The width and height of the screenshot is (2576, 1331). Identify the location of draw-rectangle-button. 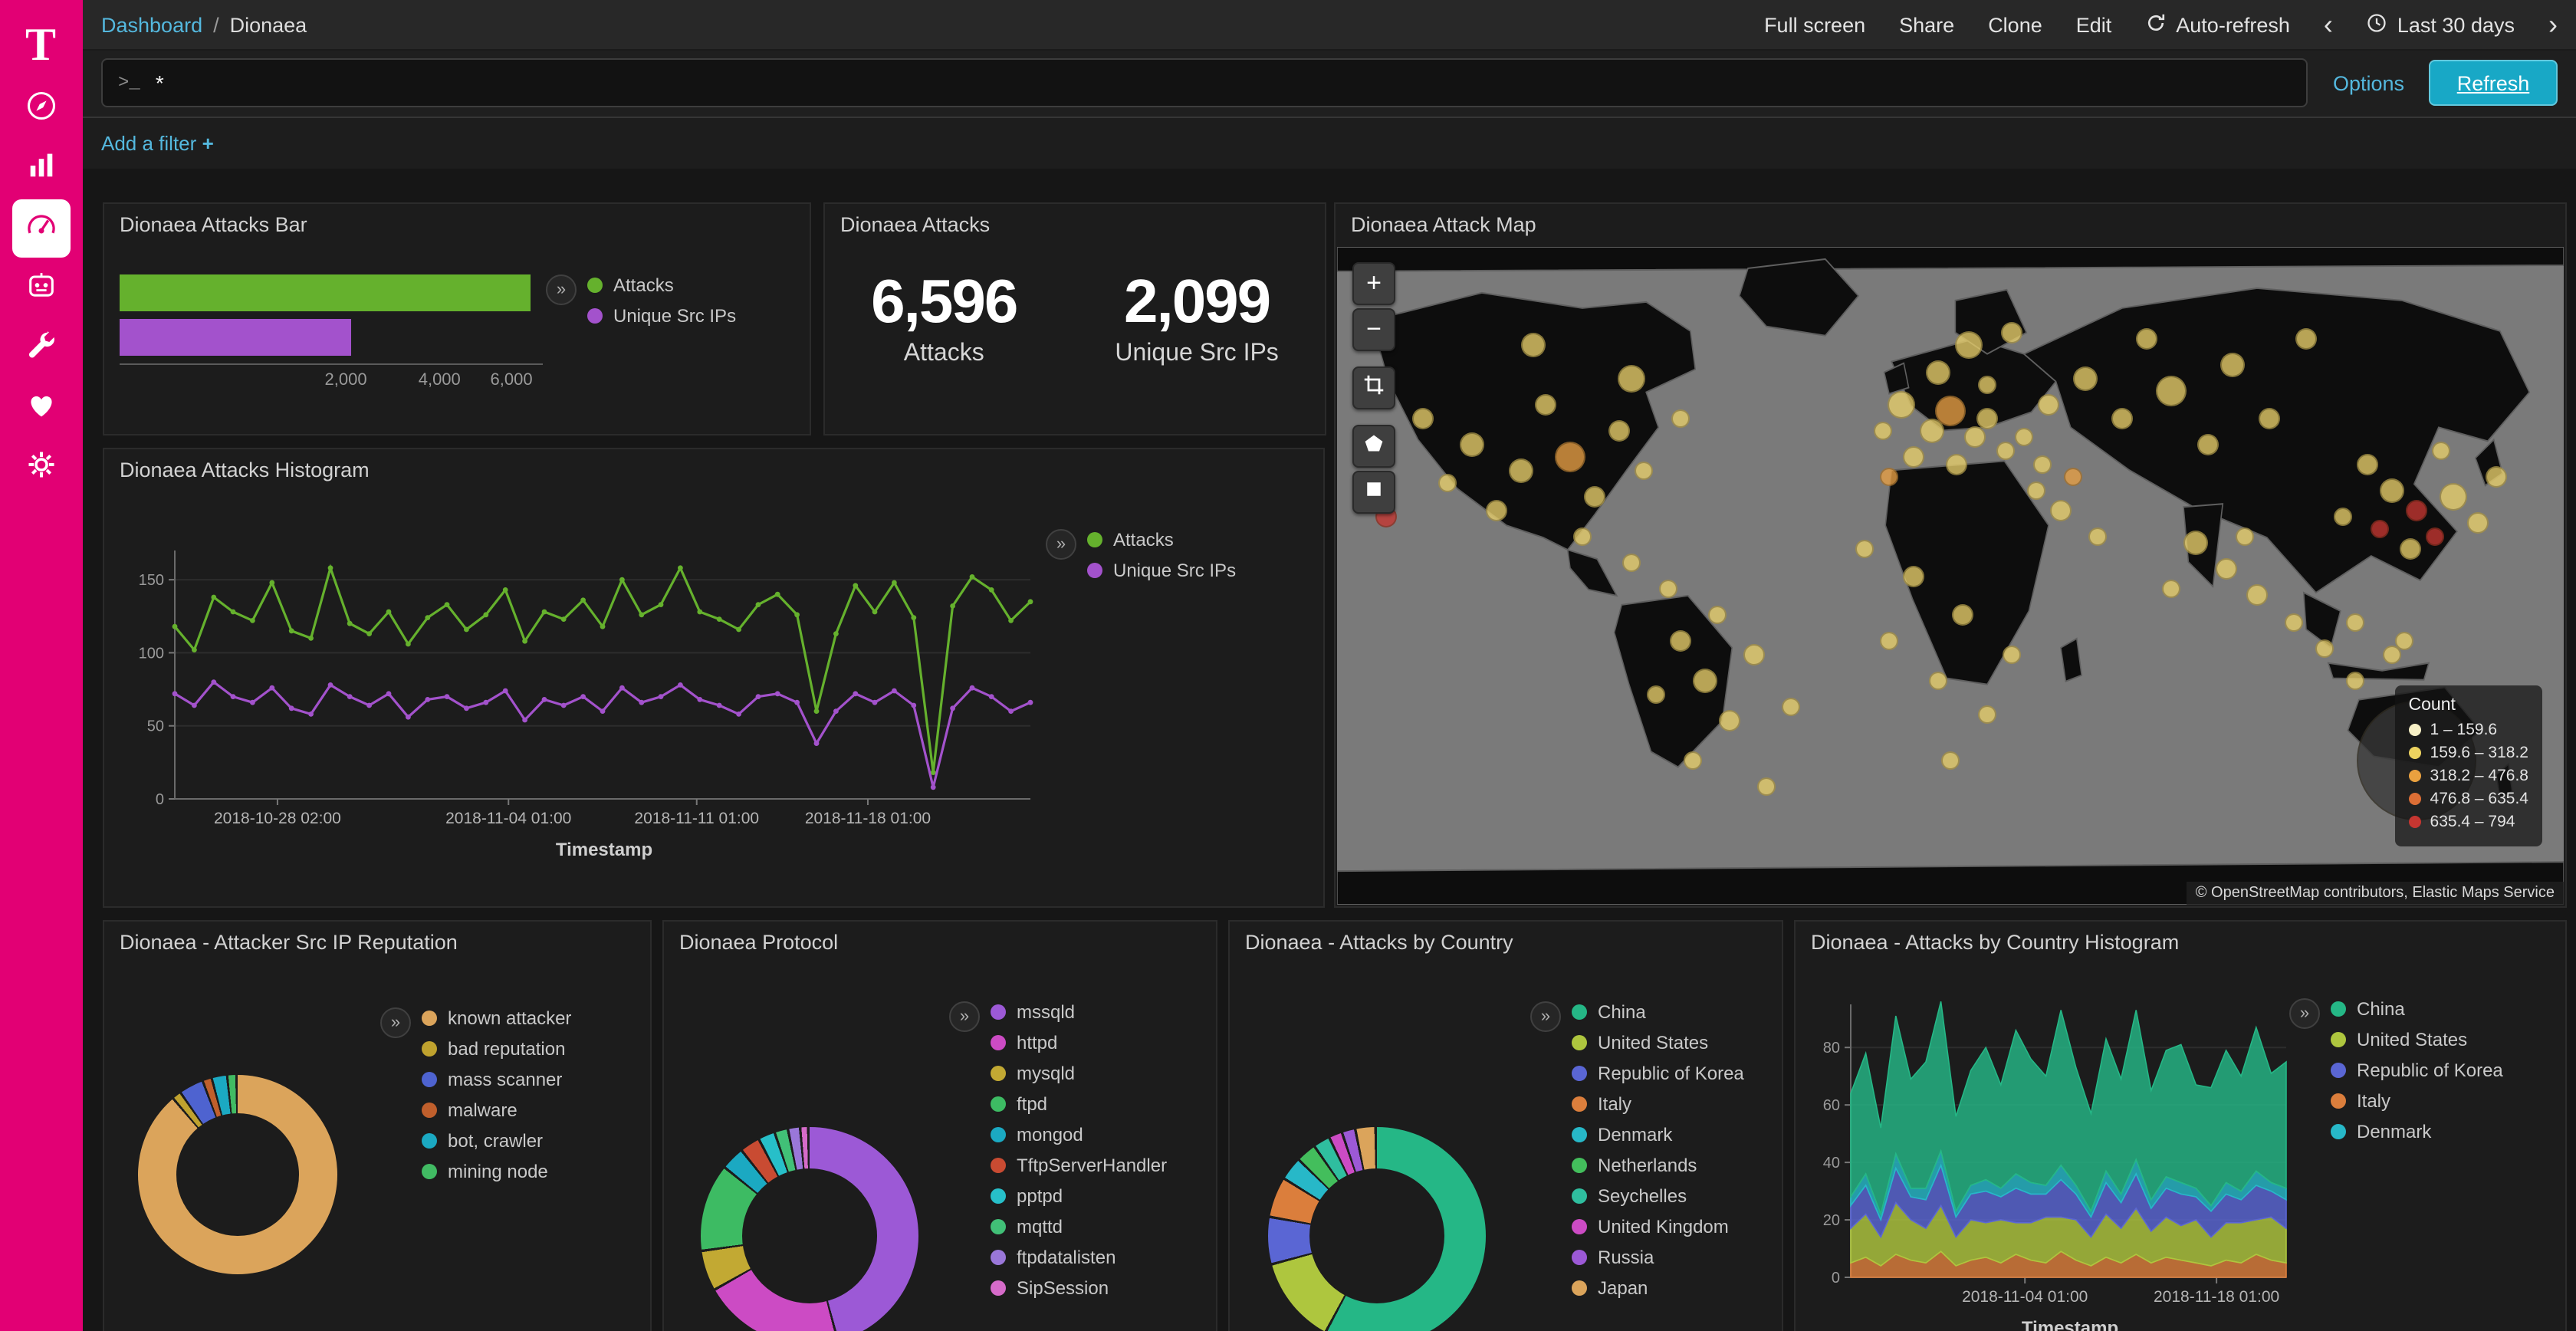
(1373, 492).